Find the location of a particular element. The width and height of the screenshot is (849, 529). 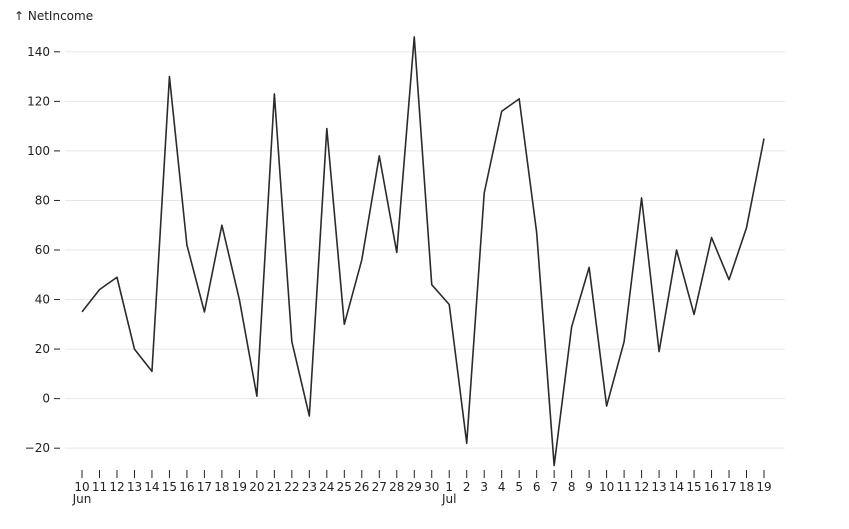

x-tick-label: 23 is located at coordinates (309, 487).